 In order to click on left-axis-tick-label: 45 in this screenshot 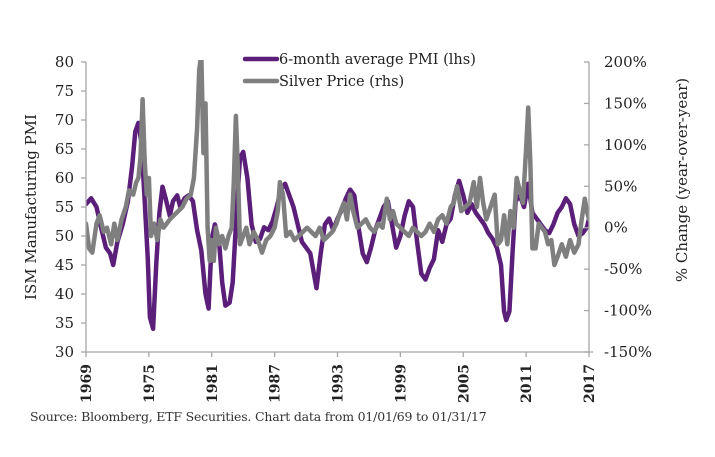, I will do `click(64, 265)`.